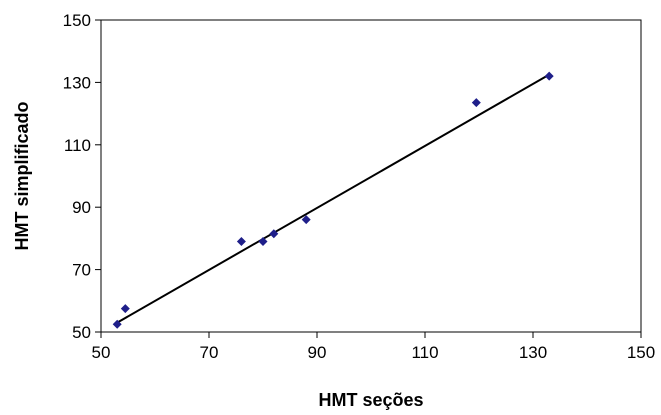 This screenshot has height=415, width=661. Describe the element at coordinates (81, 332) in the screenshot. I see `y-tick-label: 50` at that location.